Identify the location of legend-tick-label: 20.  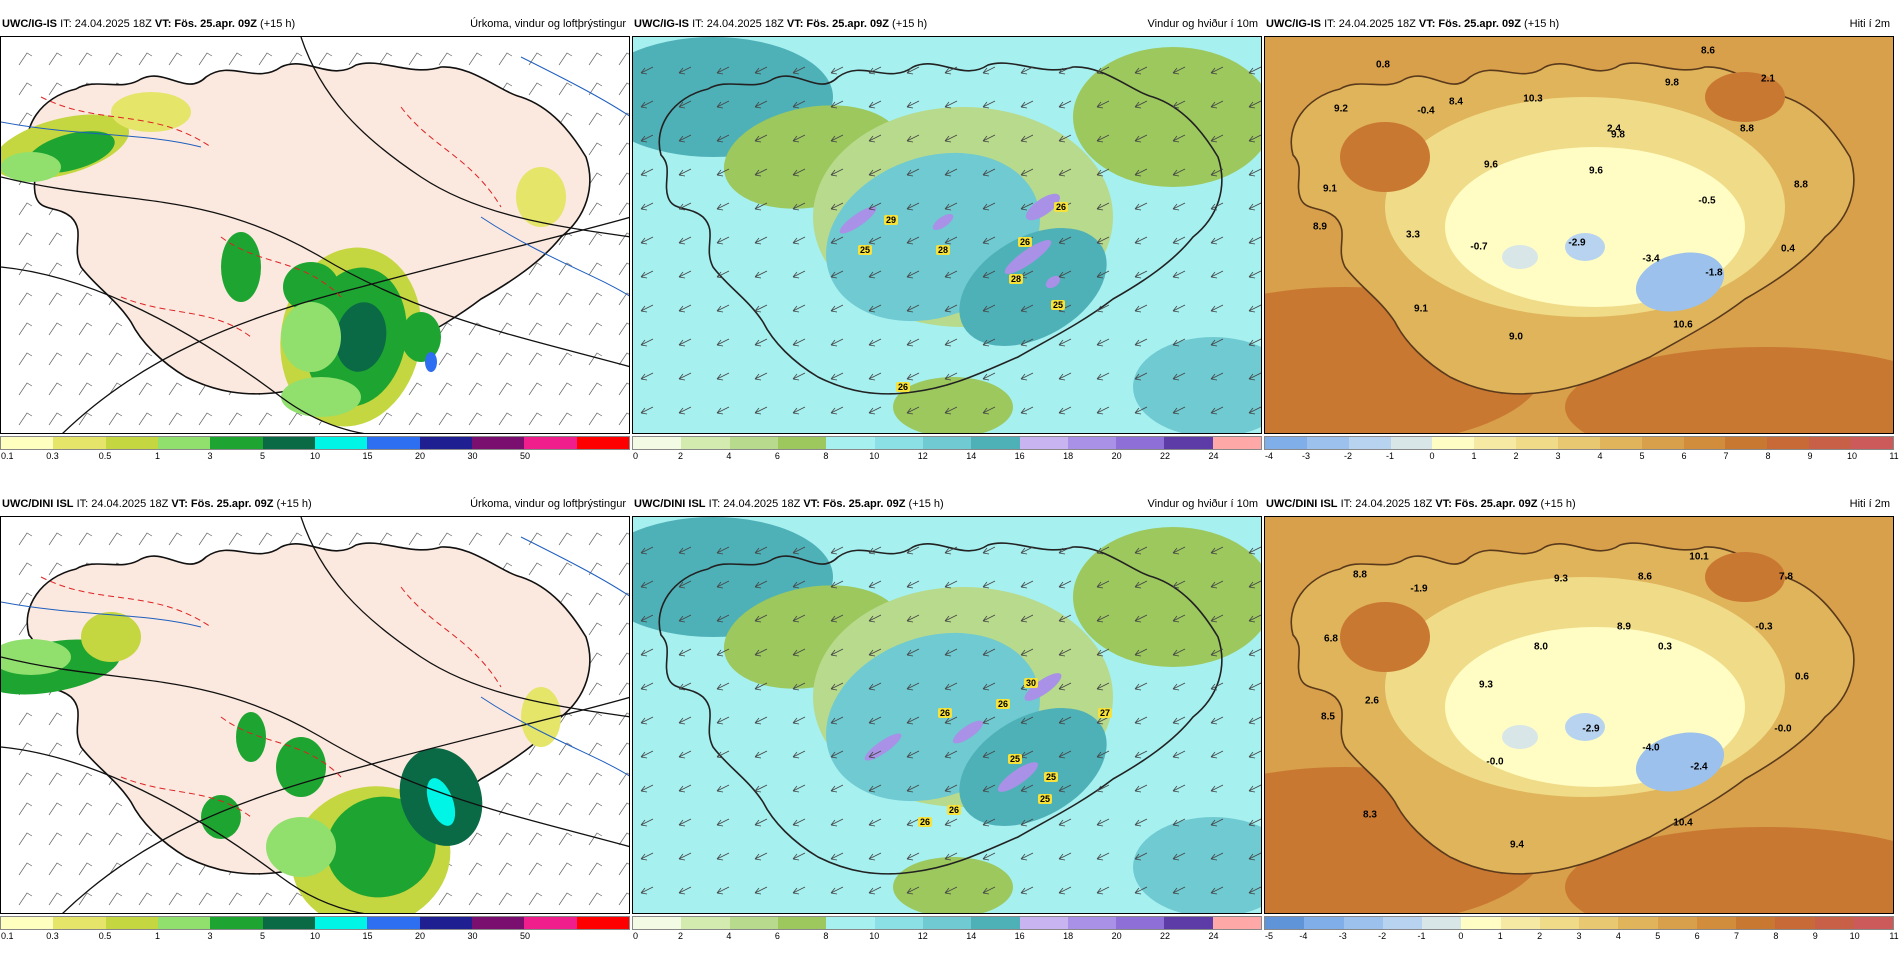
(420, 936).